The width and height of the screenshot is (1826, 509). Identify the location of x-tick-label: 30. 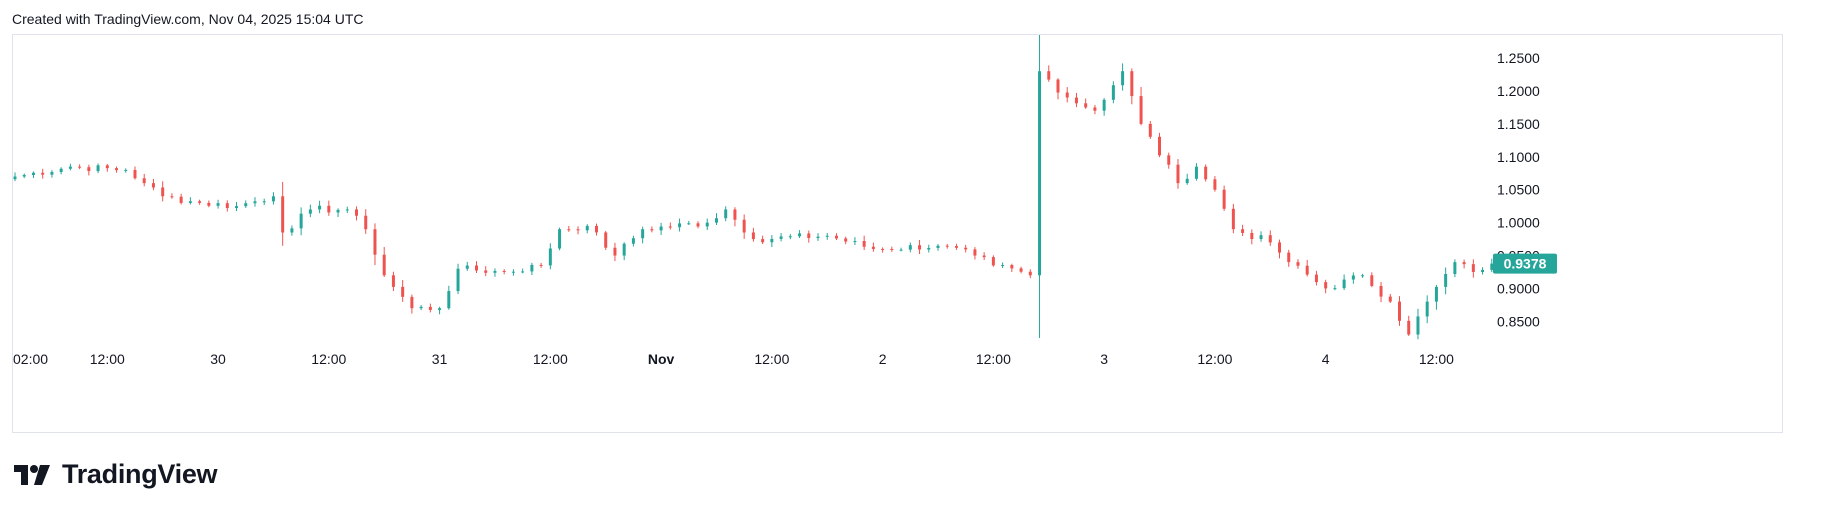
(218, 359).